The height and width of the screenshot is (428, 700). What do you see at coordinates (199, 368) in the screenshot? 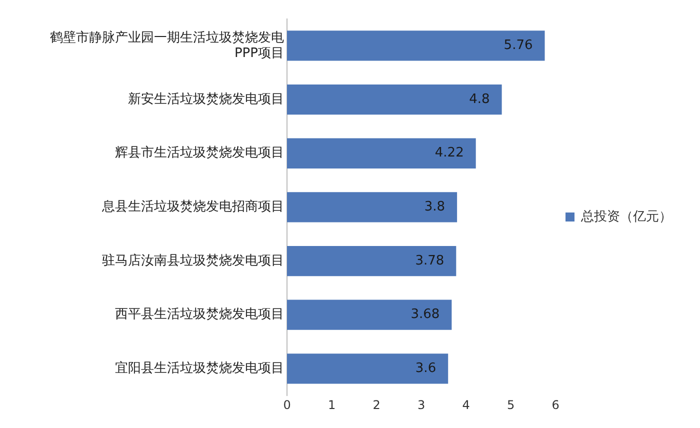
I see `y-tick-label: 宜阳县生活垃圾焚烧发电项目` at bounding box center [199, 368].